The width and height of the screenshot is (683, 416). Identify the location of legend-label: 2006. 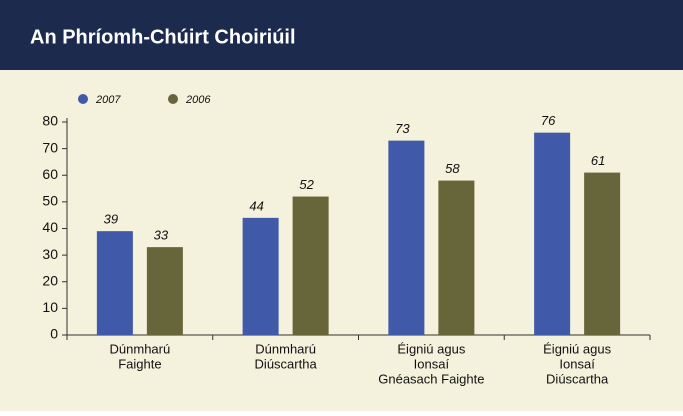
(198, 100).